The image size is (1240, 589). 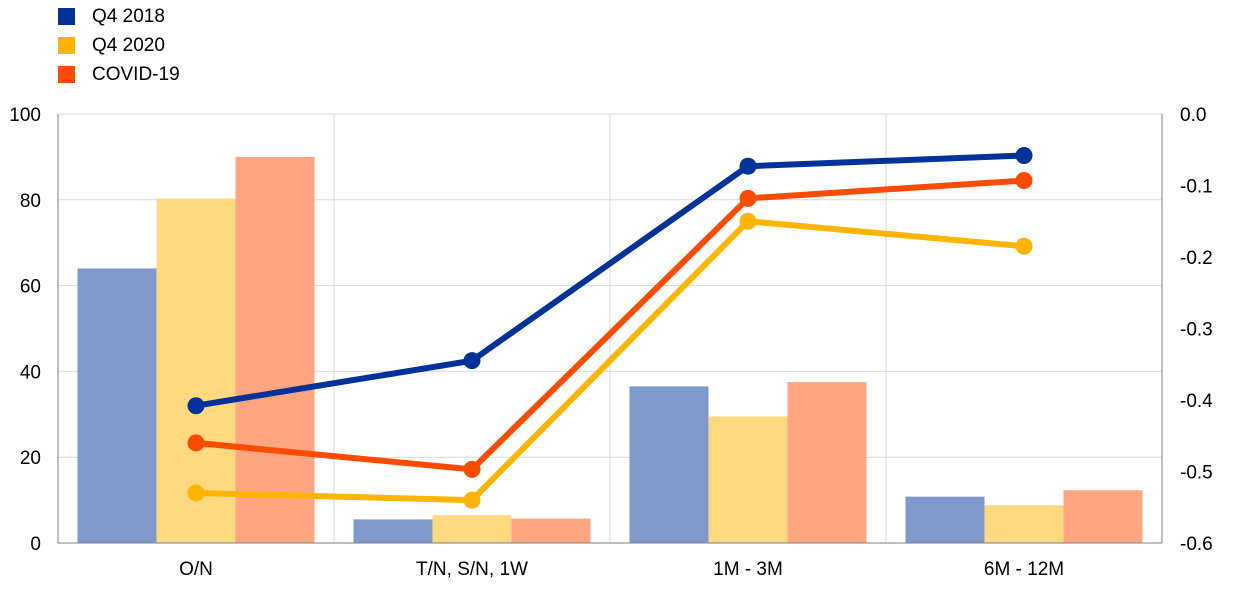 What do you see at coordinates (30, 201) in the screenshot?
I see `left-tick-label: 80` at bounding box center [30, 201].